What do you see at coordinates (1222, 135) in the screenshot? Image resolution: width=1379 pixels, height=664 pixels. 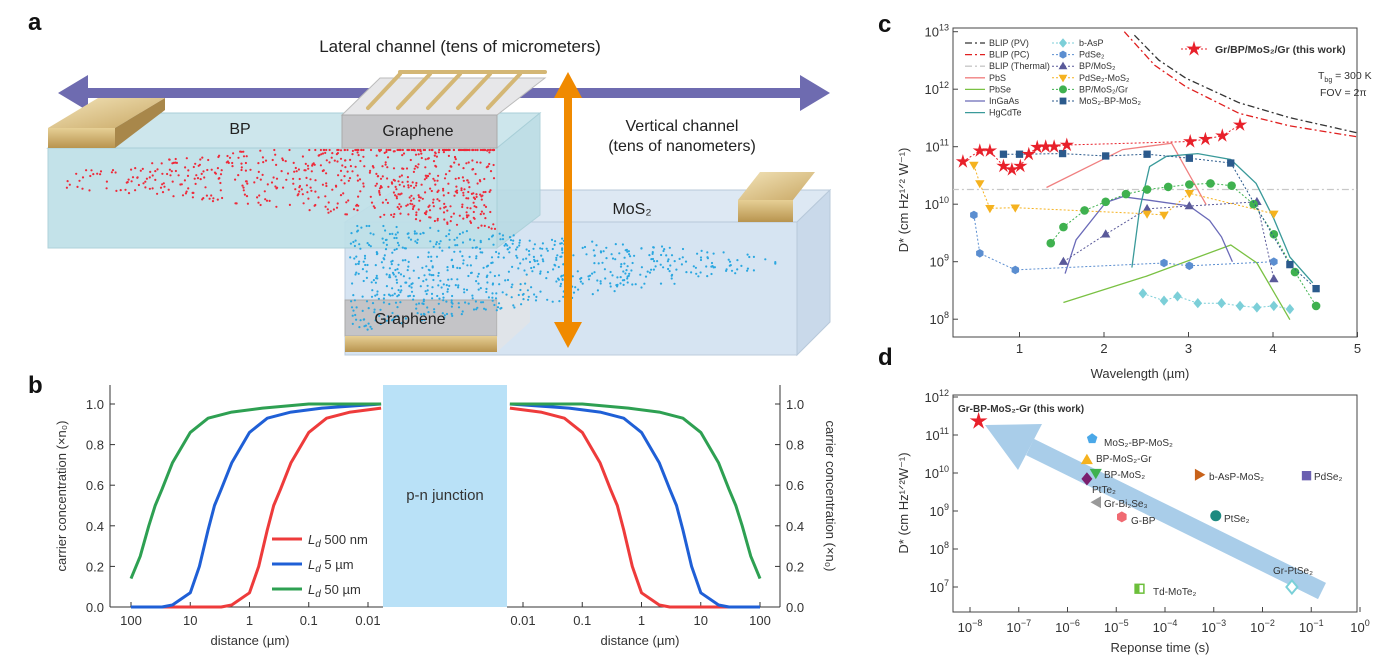 I see `star-marker` at bounding box center [1222, 135].